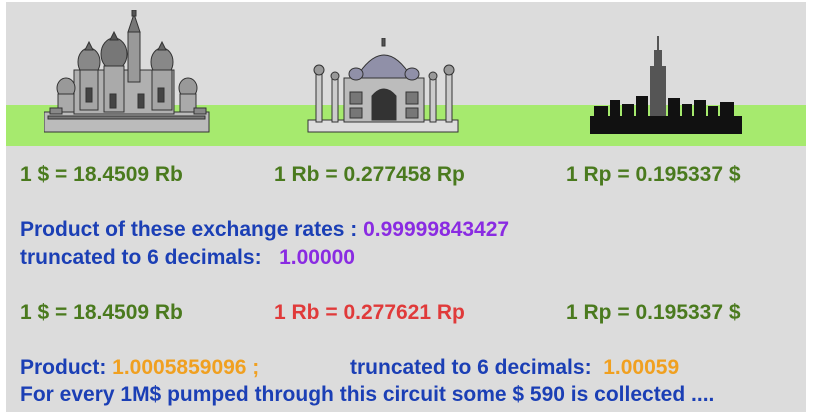 The width and height of the screenshot is (818, 418). I want to click on product-label: Product of these exchange rates :, so click(189, 229).